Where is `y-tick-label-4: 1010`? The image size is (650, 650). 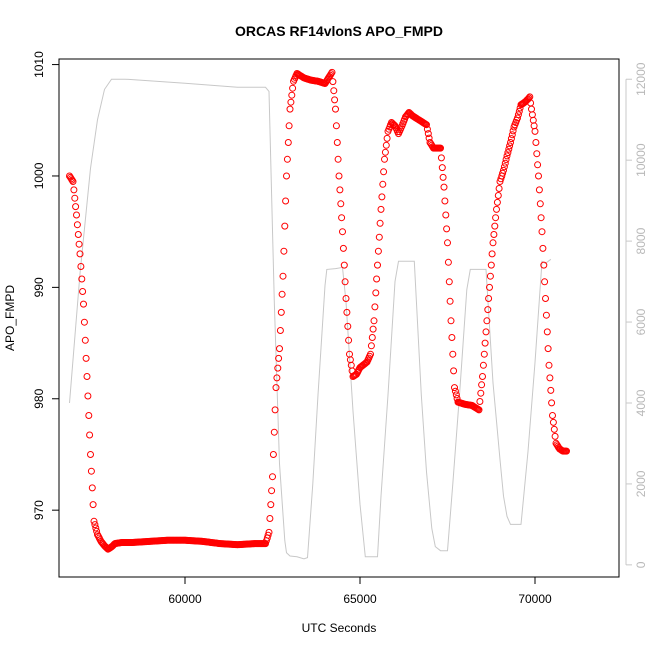
y-tick-label-4: 1010 is located at coordinates (39, 64).